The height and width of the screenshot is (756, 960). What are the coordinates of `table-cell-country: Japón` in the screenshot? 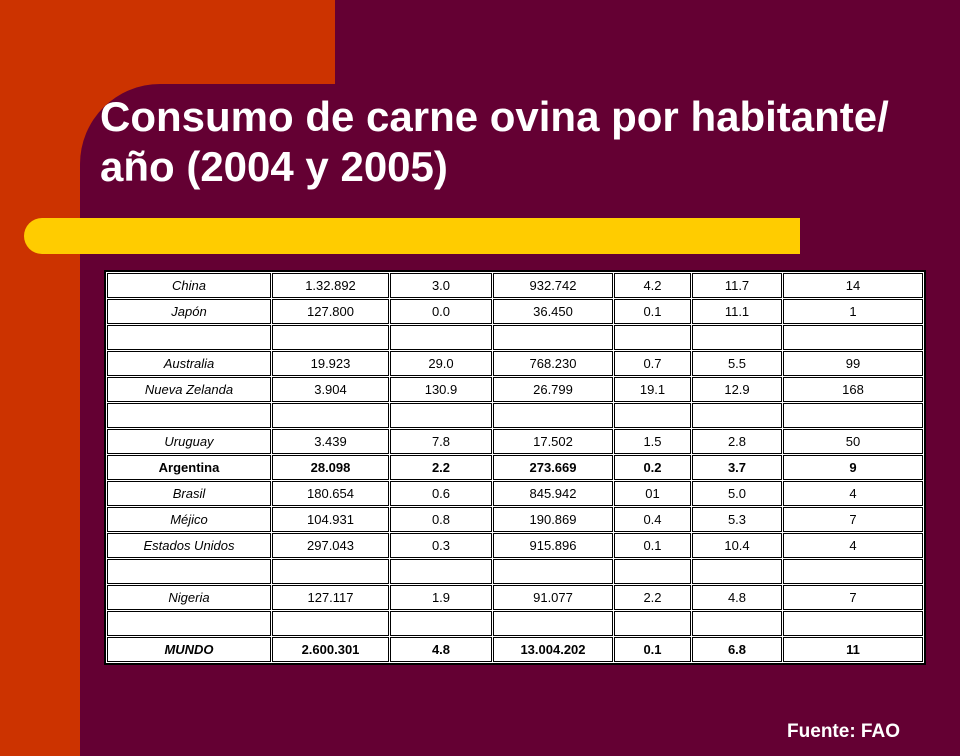 It's located at (189, 311).